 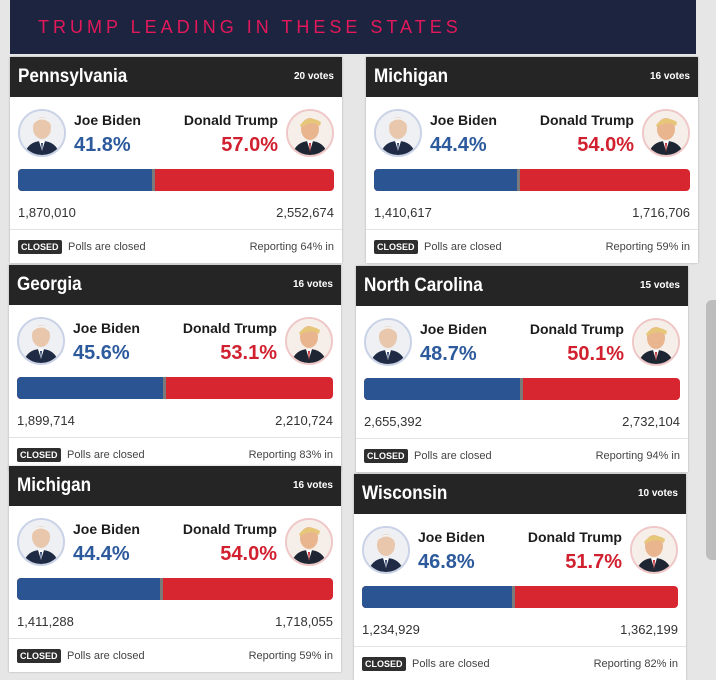 What do you see at coordinates (49, 284) in the screenshot?
I see `state-name: Georgia` at bounding box center [49, 284].